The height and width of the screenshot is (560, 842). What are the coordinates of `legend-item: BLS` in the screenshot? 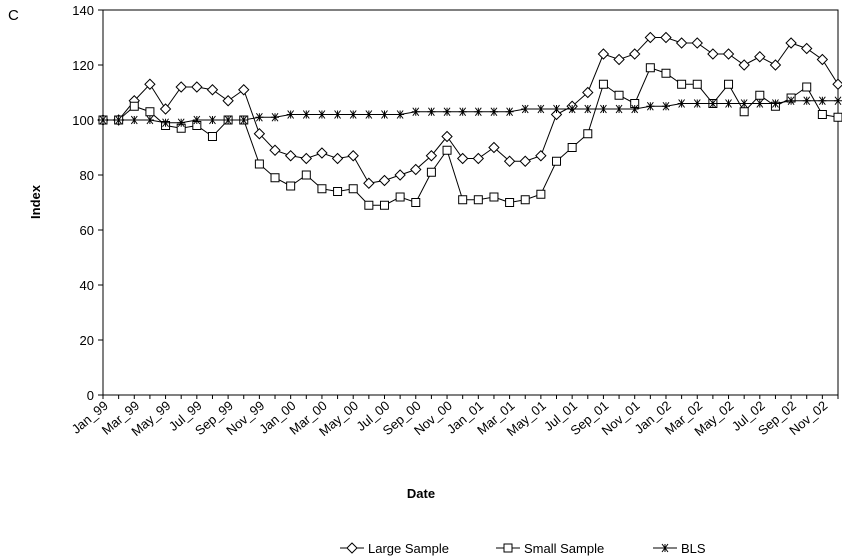 It's located at (679, 548).